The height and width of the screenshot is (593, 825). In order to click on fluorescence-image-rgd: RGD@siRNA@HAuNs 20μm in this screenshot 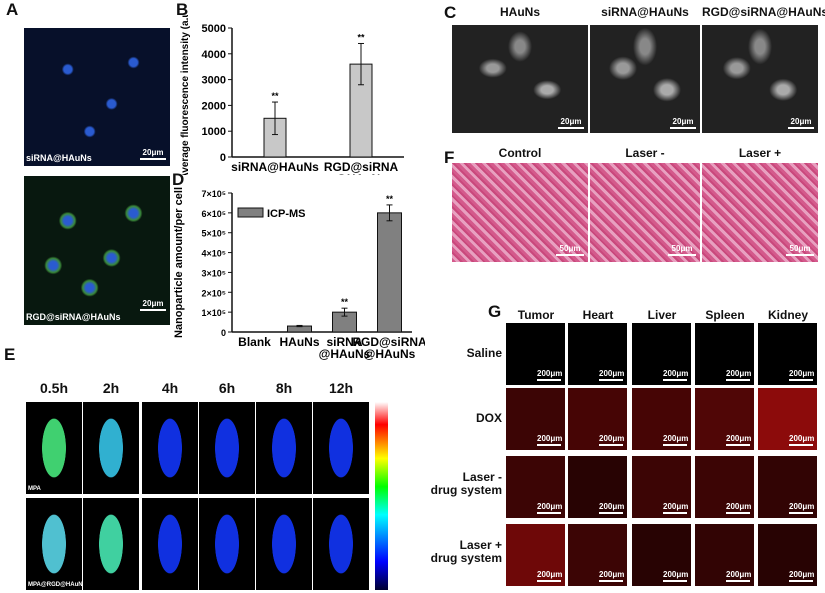, I will do `click(97, 250)`.